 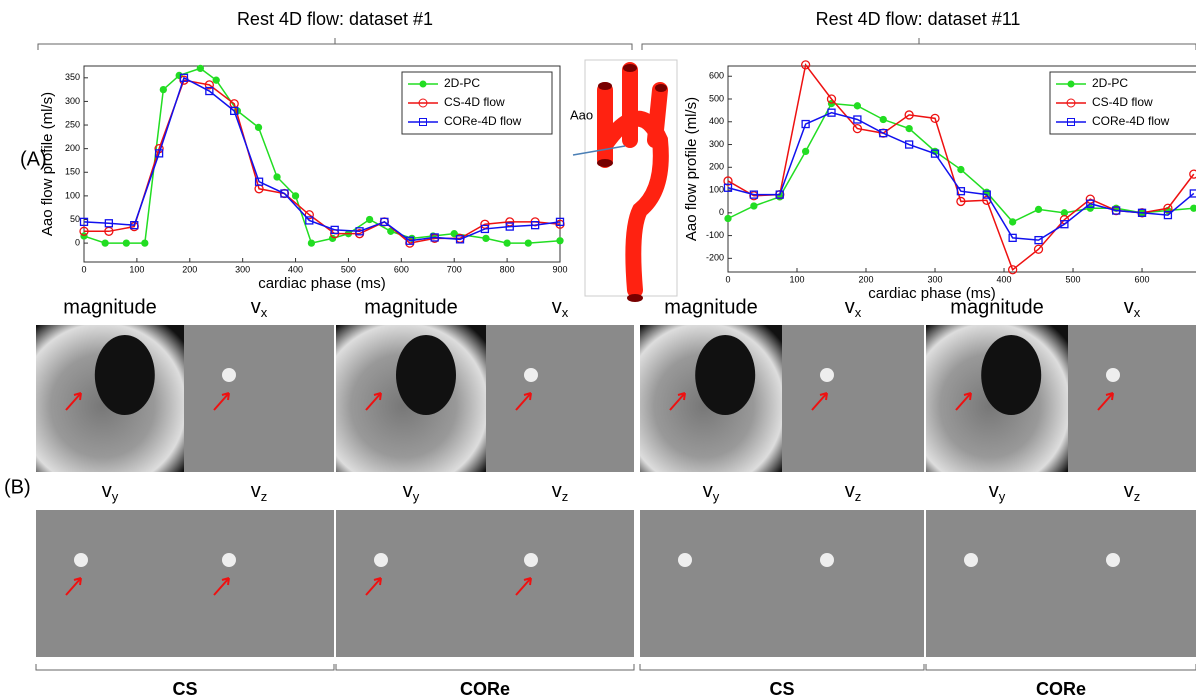 What do you see at coordinates (715, 258) in the screenshot?
I see `y-tick-label: -200` at bounding box center [715, 258].